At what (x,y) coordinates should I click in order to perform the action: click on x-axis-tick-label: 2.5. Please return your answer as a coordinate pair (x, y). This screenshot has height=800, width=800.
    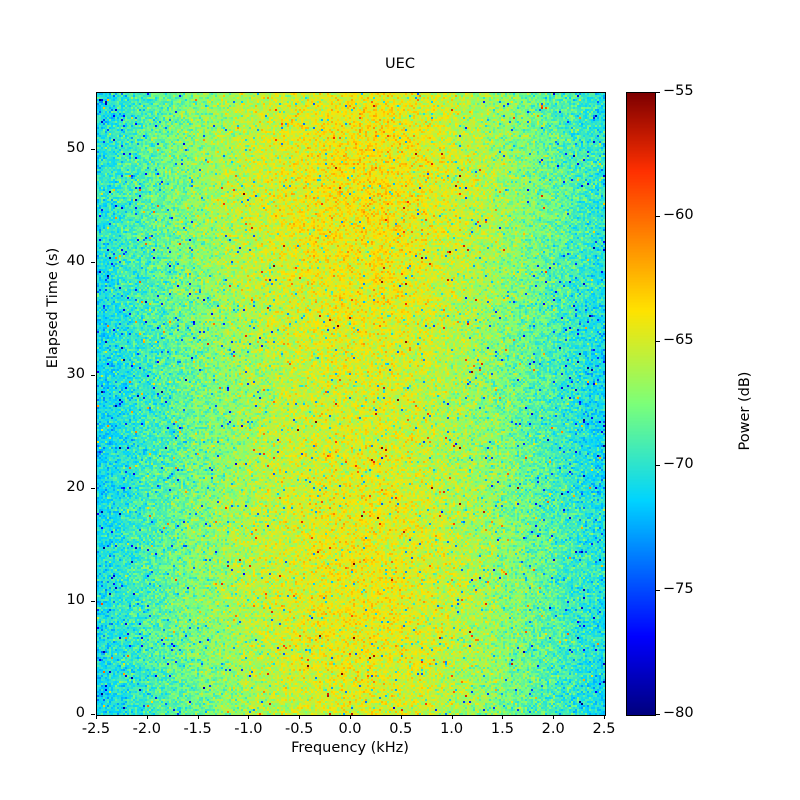
    Looking at the image, I should click on (604, 729).